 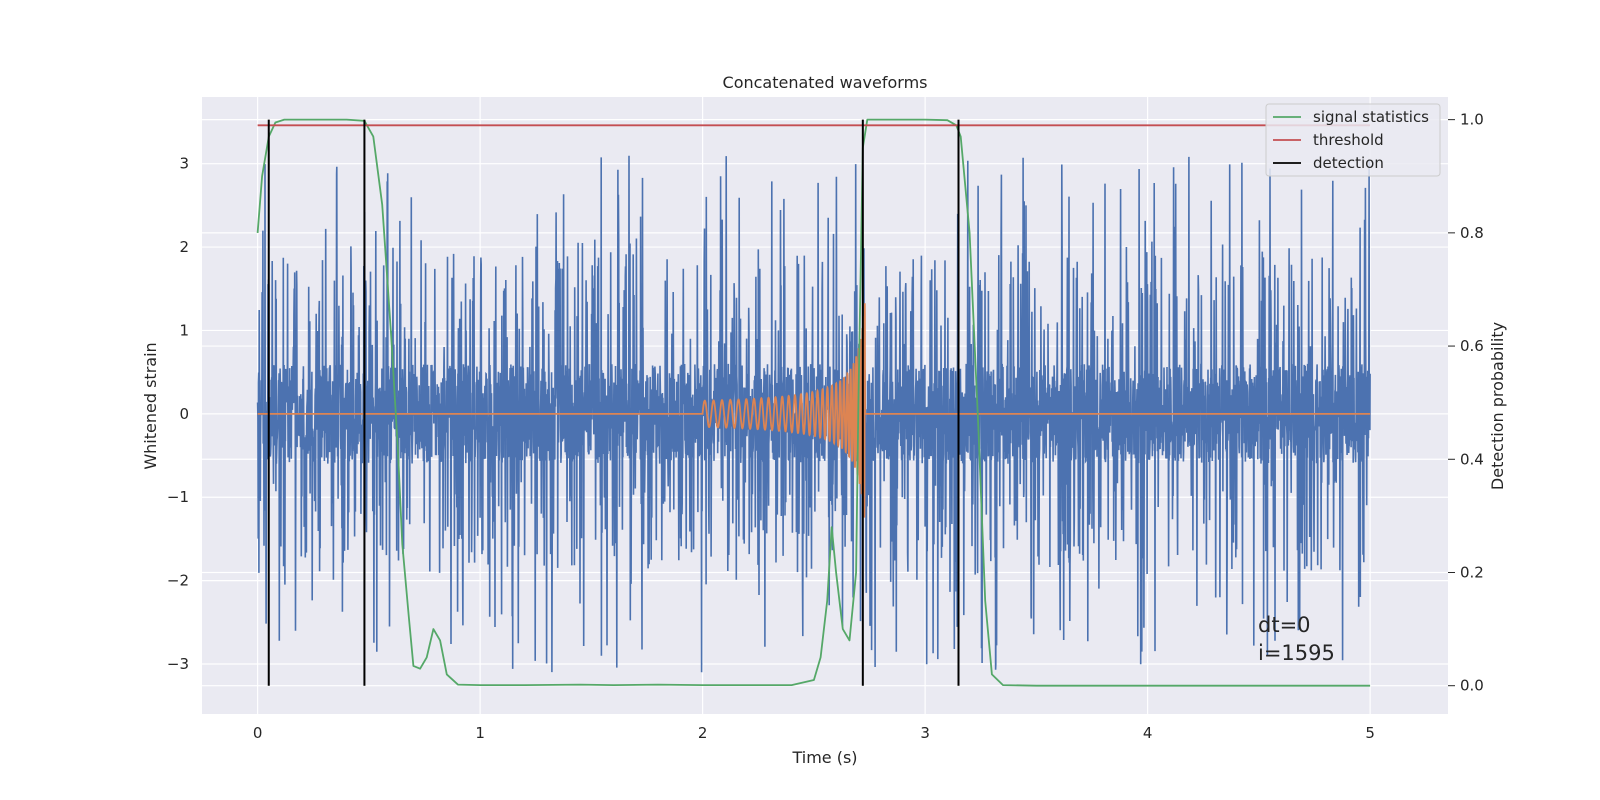 I want to click on y2-tick-label: 0.8, so click(x=1472, y=233).